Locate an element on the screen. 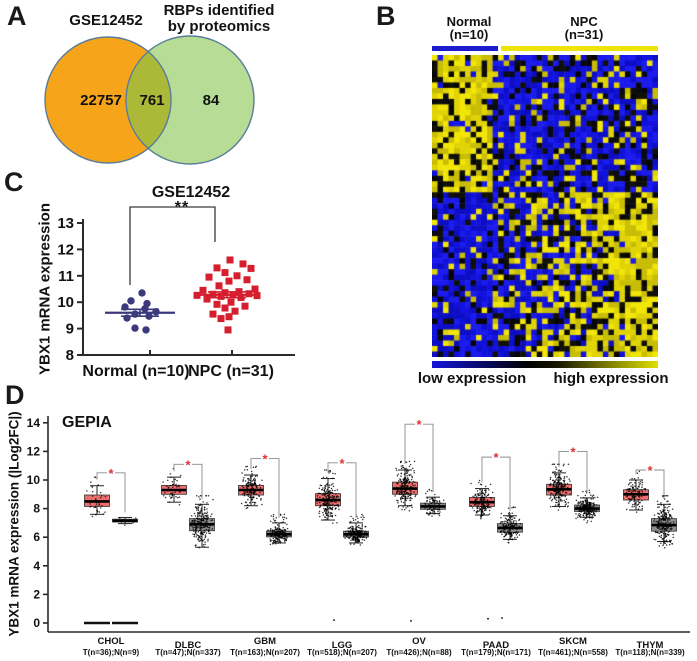 This screenshot has height=661, width=697. heatmap-group2-n: (n=31) is located at coordinates (584, 34).